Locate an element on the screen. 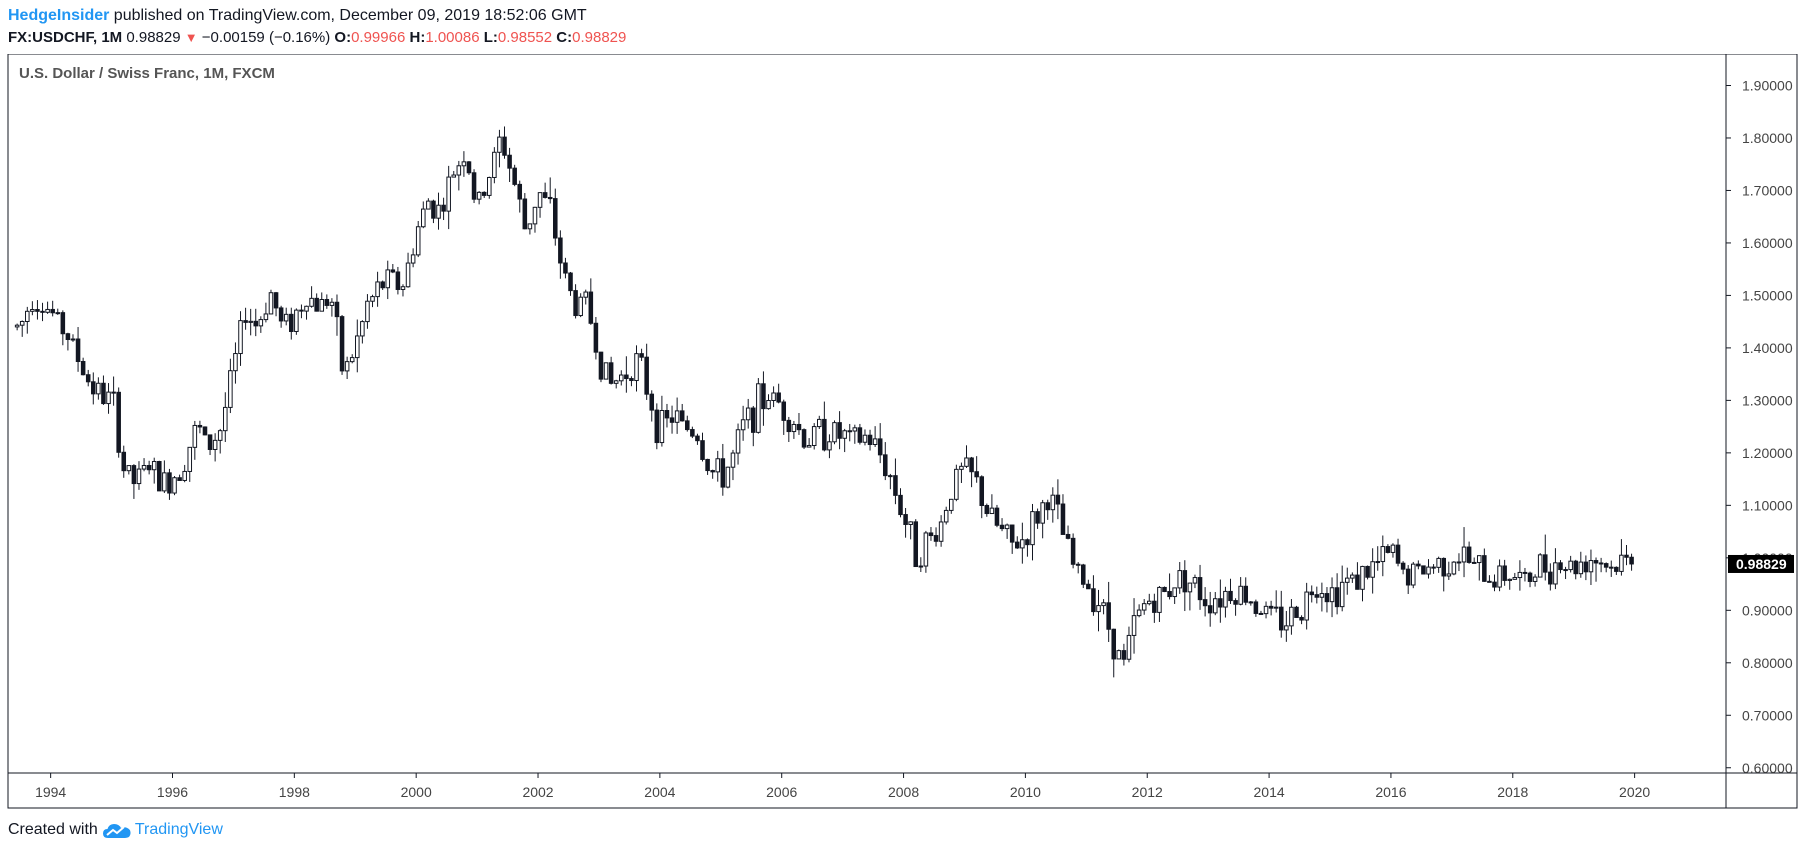  close-label: C: is located at coordinates (564, 37).